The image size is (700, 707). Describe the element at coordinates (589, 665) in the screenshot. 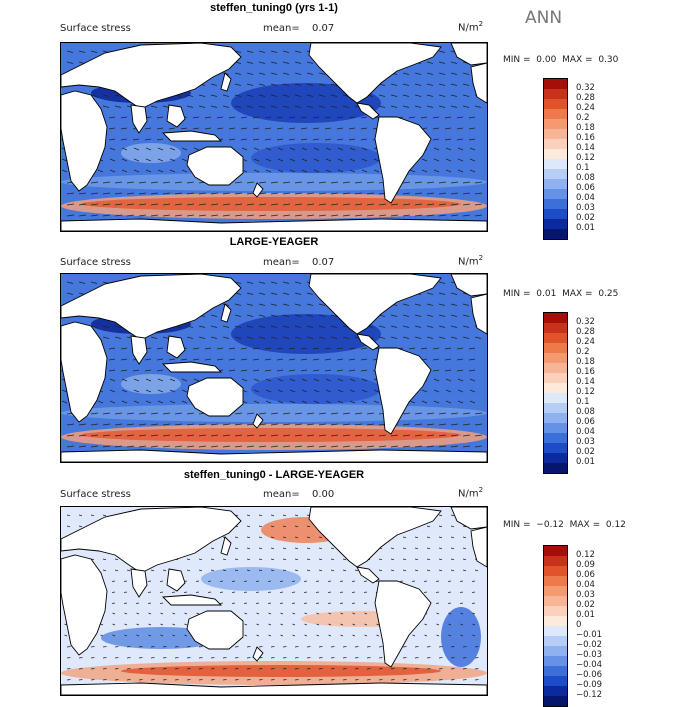

I see `colorbar-level-label: −0.04` at that location.